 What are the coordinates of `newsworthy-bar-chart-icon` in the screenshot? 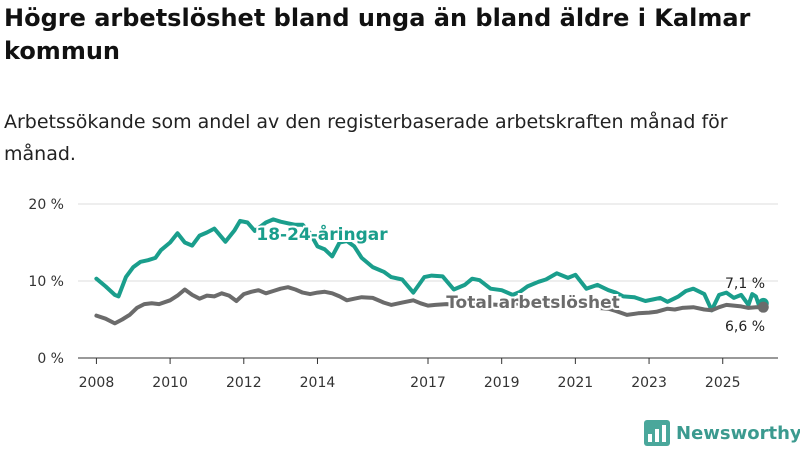 It's located at (657, 433).